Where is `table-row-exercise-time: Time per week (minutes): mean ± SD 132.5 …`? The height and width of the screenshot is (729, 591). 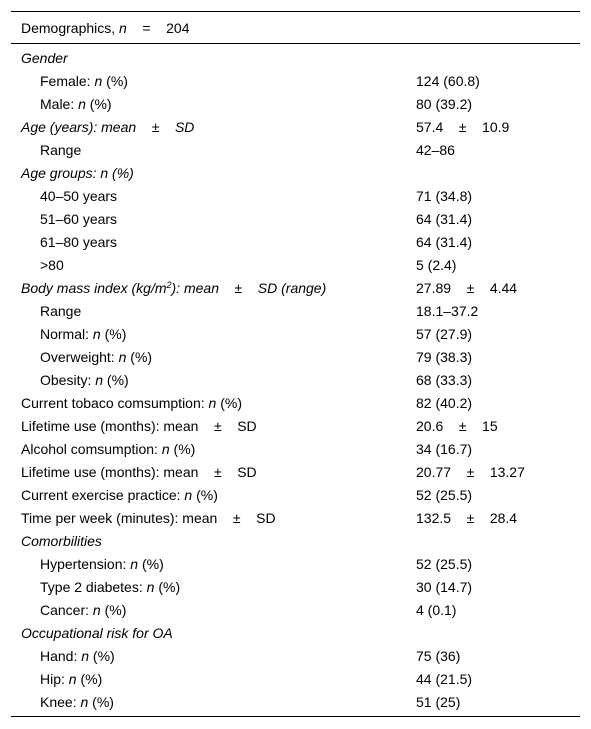
table-row-exercise-time: Time per week (minutes): mean ± SD 132.5 … is located at coordinates (295, 517).